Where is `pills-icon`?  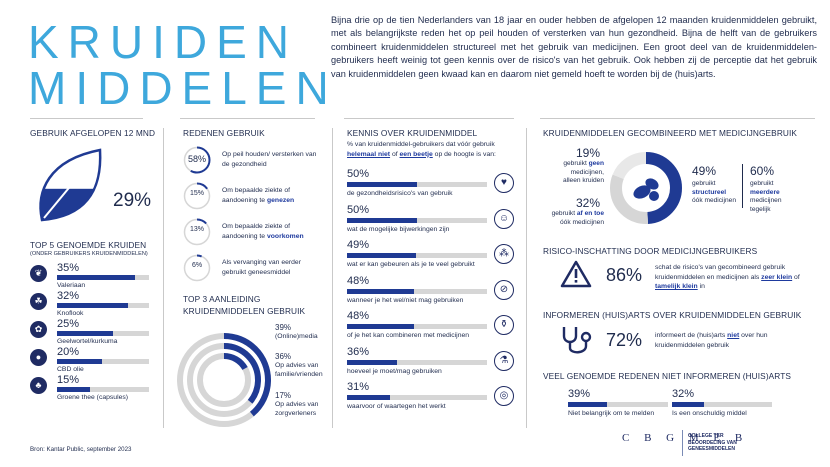
pills-icon is located at coordinates (646, 189).